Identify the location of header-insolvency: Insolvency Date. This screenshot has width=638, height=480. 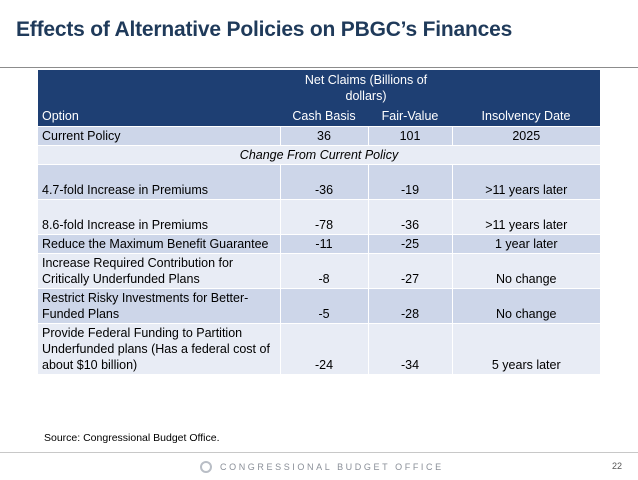
(526, 98).